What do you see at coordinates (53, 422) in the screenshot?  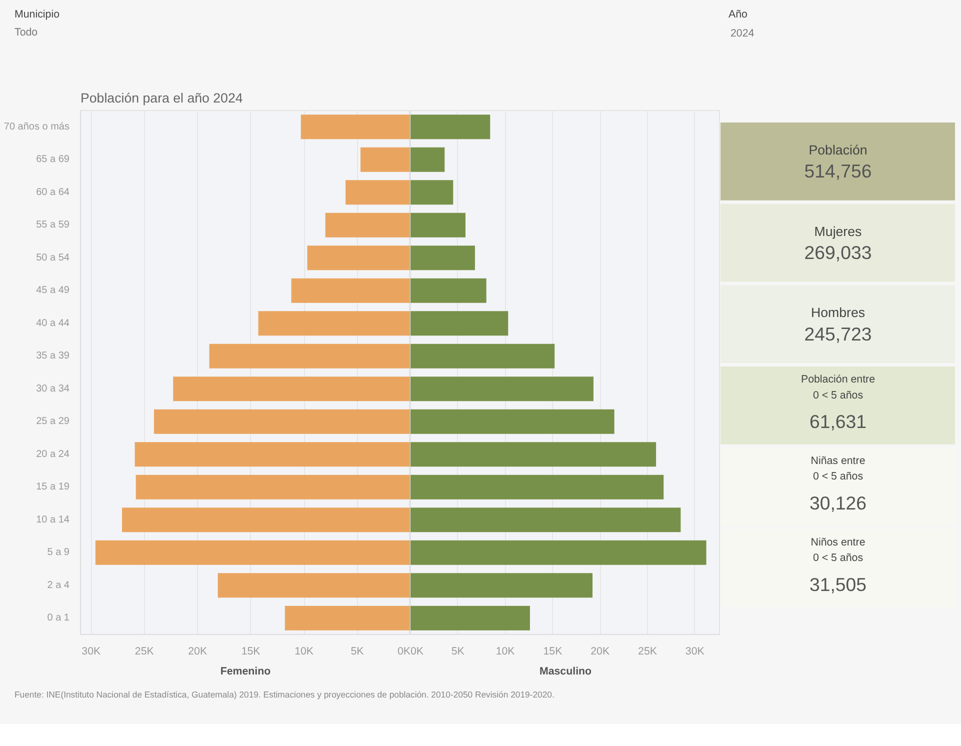 I see `y-tick-label: 25 a 29` at bounding box center [53, 422].